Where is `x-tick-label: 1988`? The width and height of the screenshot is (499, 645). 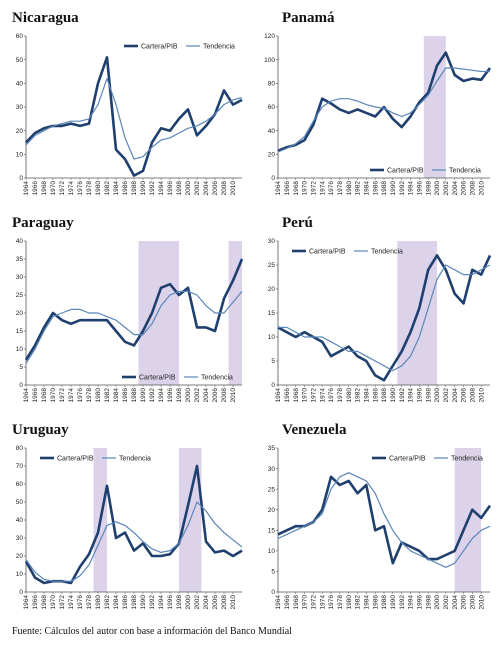 x-tick-label: 1988 is located at coordinates (134, 602).